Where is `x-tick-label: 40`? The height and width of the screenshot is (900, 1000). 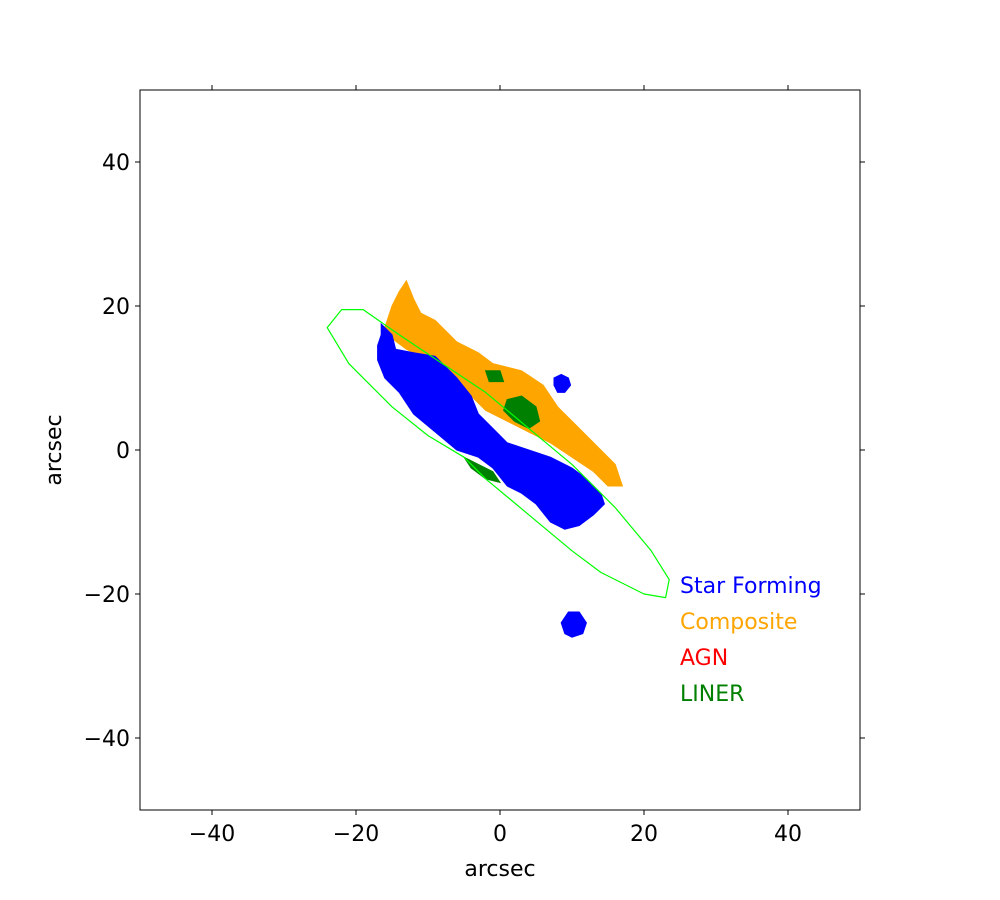 x-tick-label: 40 is located at coordinates (788, 834).